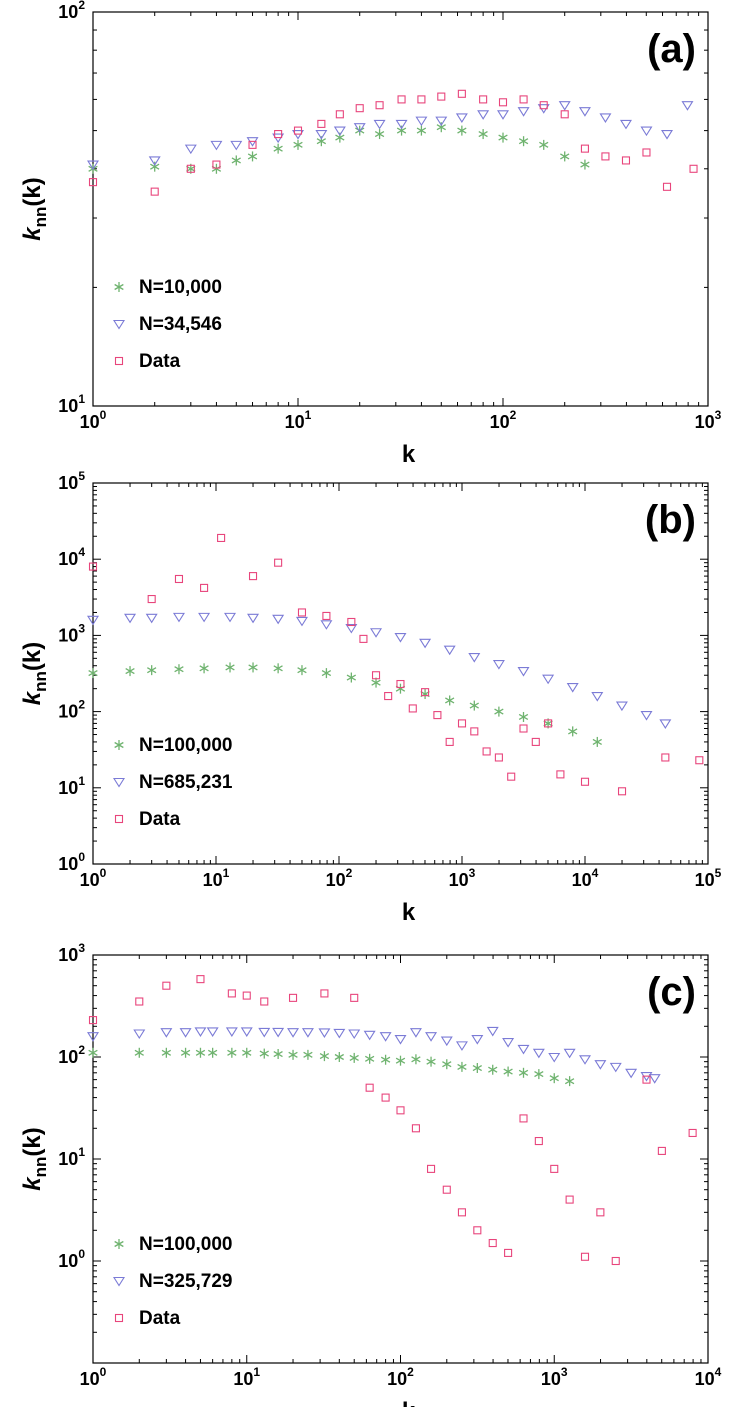  What do you see at coordinates (331, 1067) in the screenshot?
I see `series-star` at bounding box center [331, 1067].